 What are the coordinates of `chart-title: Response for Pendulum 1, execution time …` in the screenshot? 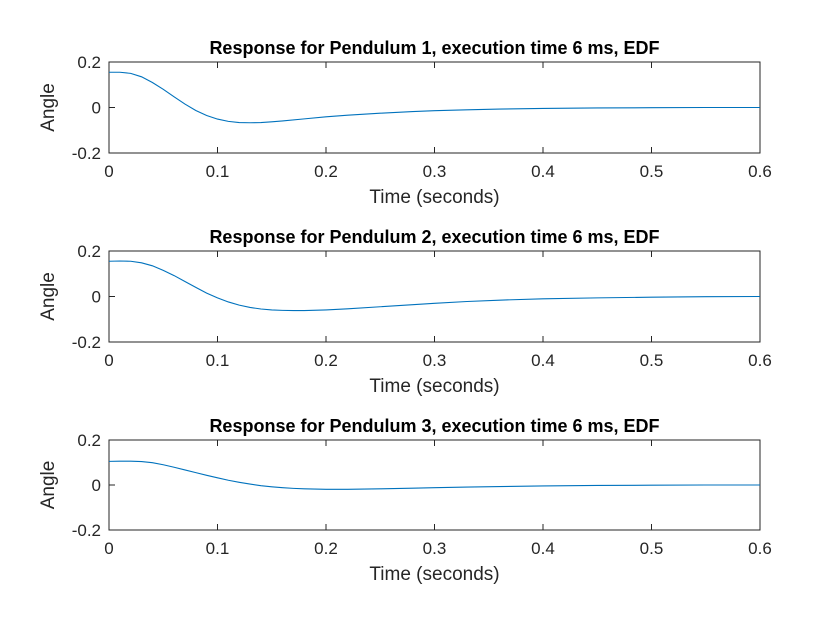 It's located at (434, 48).